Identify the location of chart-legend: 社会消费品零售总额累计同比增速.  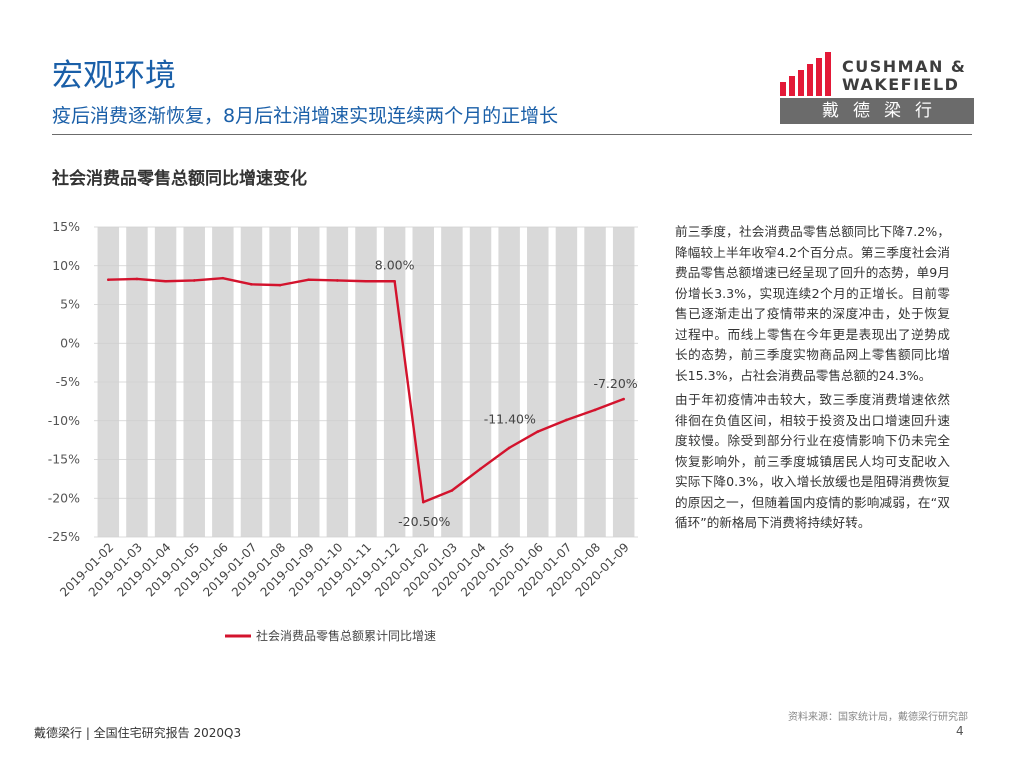
(330, 635).